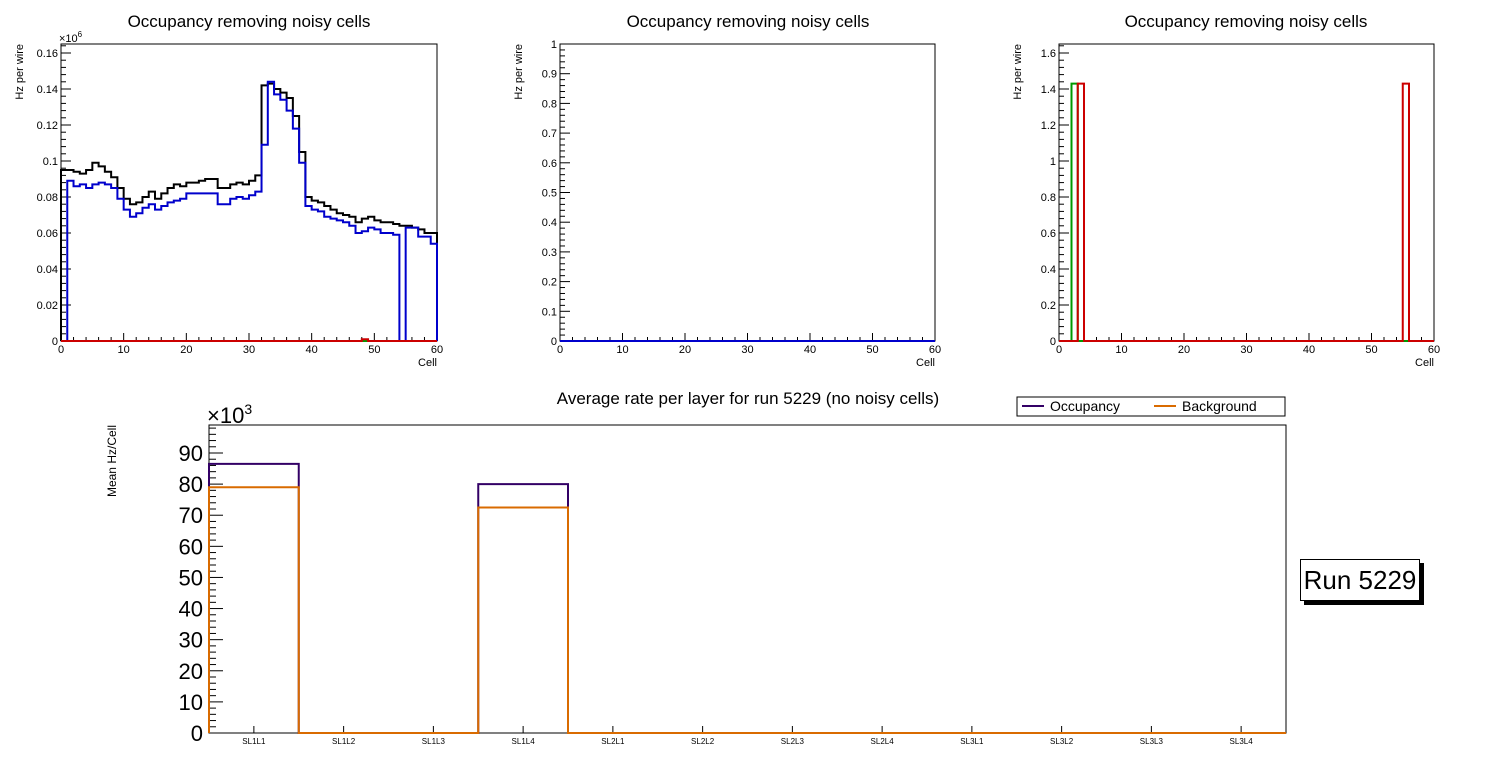 This screenshot has height=772, width=1496. What do you see at coordinates (71, 37) in the screenshot?
I see `exponent-label: ×10⁶` at bounding box center [71, 37].